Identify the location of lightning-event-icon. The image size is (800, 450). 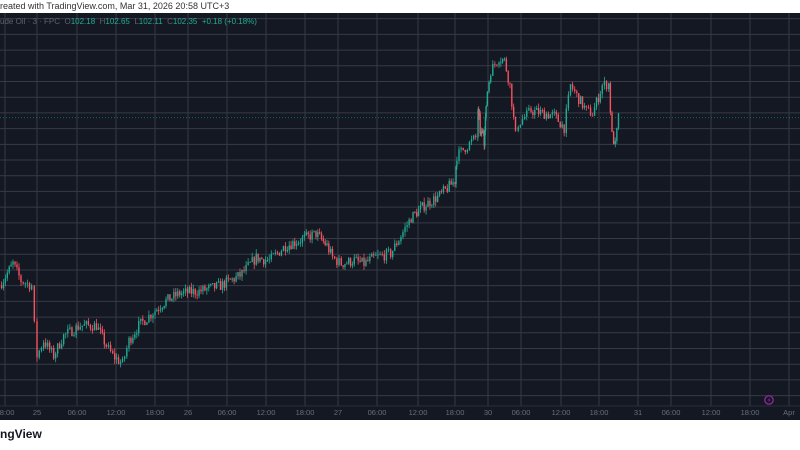
(769, 400).